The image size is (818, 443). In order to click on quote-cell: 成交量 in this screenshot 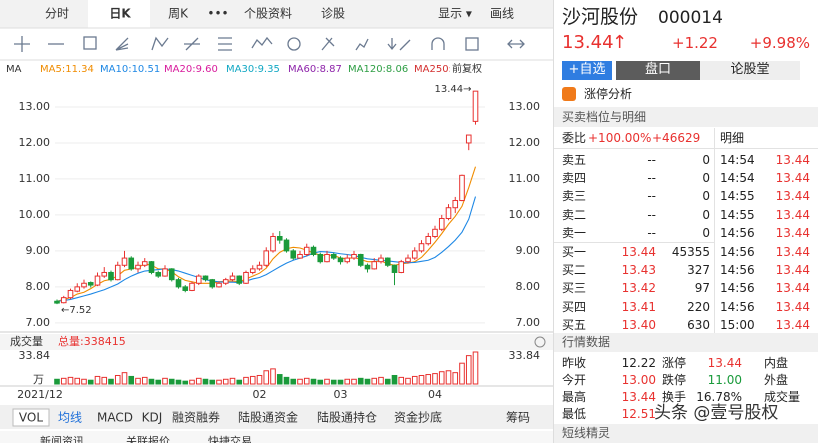, I will do `click(782, 397)`.